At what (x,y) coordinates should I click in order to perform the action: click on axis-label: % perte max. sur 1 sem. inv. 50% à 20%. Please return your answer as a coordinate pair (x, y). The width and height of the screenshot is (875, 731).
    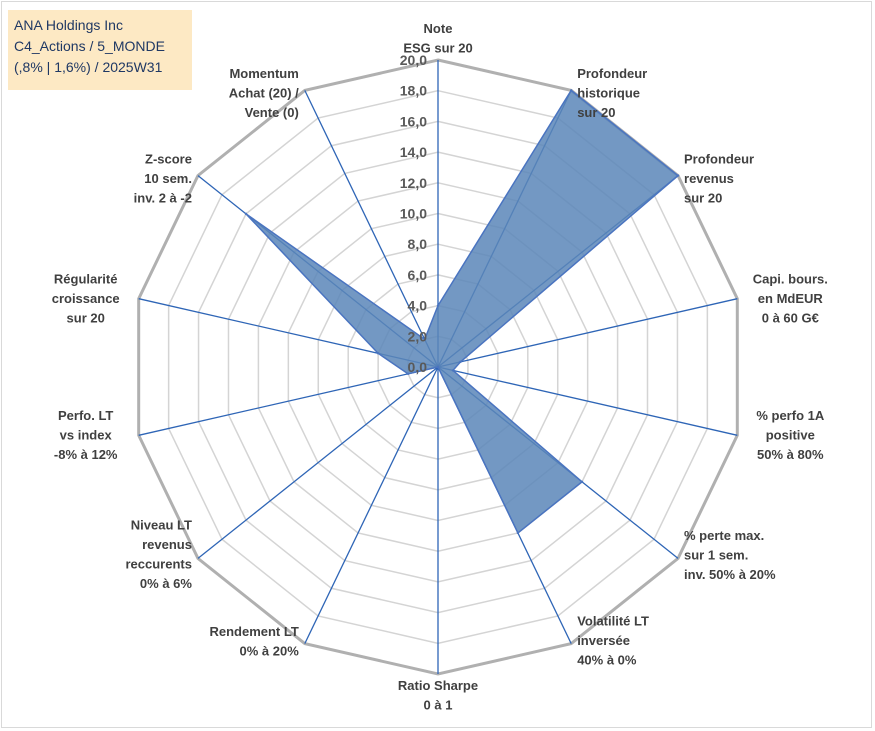
    Looking at the image, I should click on (730, 555).